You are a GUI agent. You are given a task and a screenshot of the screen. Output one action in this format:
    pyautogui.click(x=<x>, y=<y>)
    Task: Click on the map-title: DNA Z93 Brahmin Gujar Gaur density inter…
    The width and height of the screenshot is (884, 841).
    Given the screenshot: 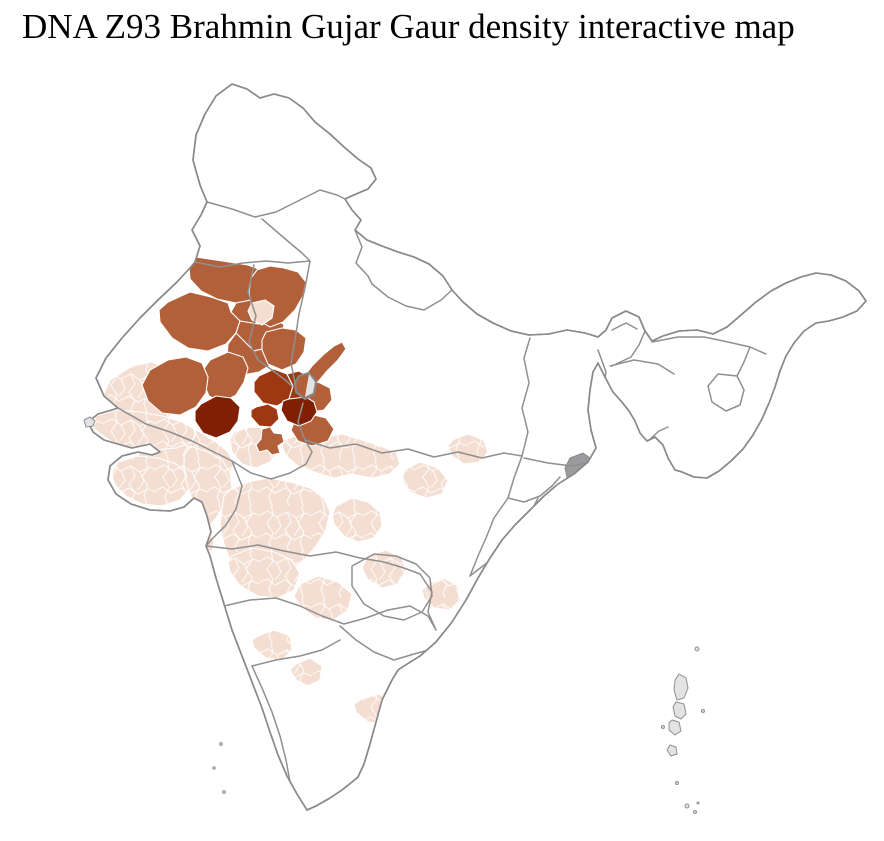 What is the action you would take?
    pyautogui.click(x=408, y=26)
    